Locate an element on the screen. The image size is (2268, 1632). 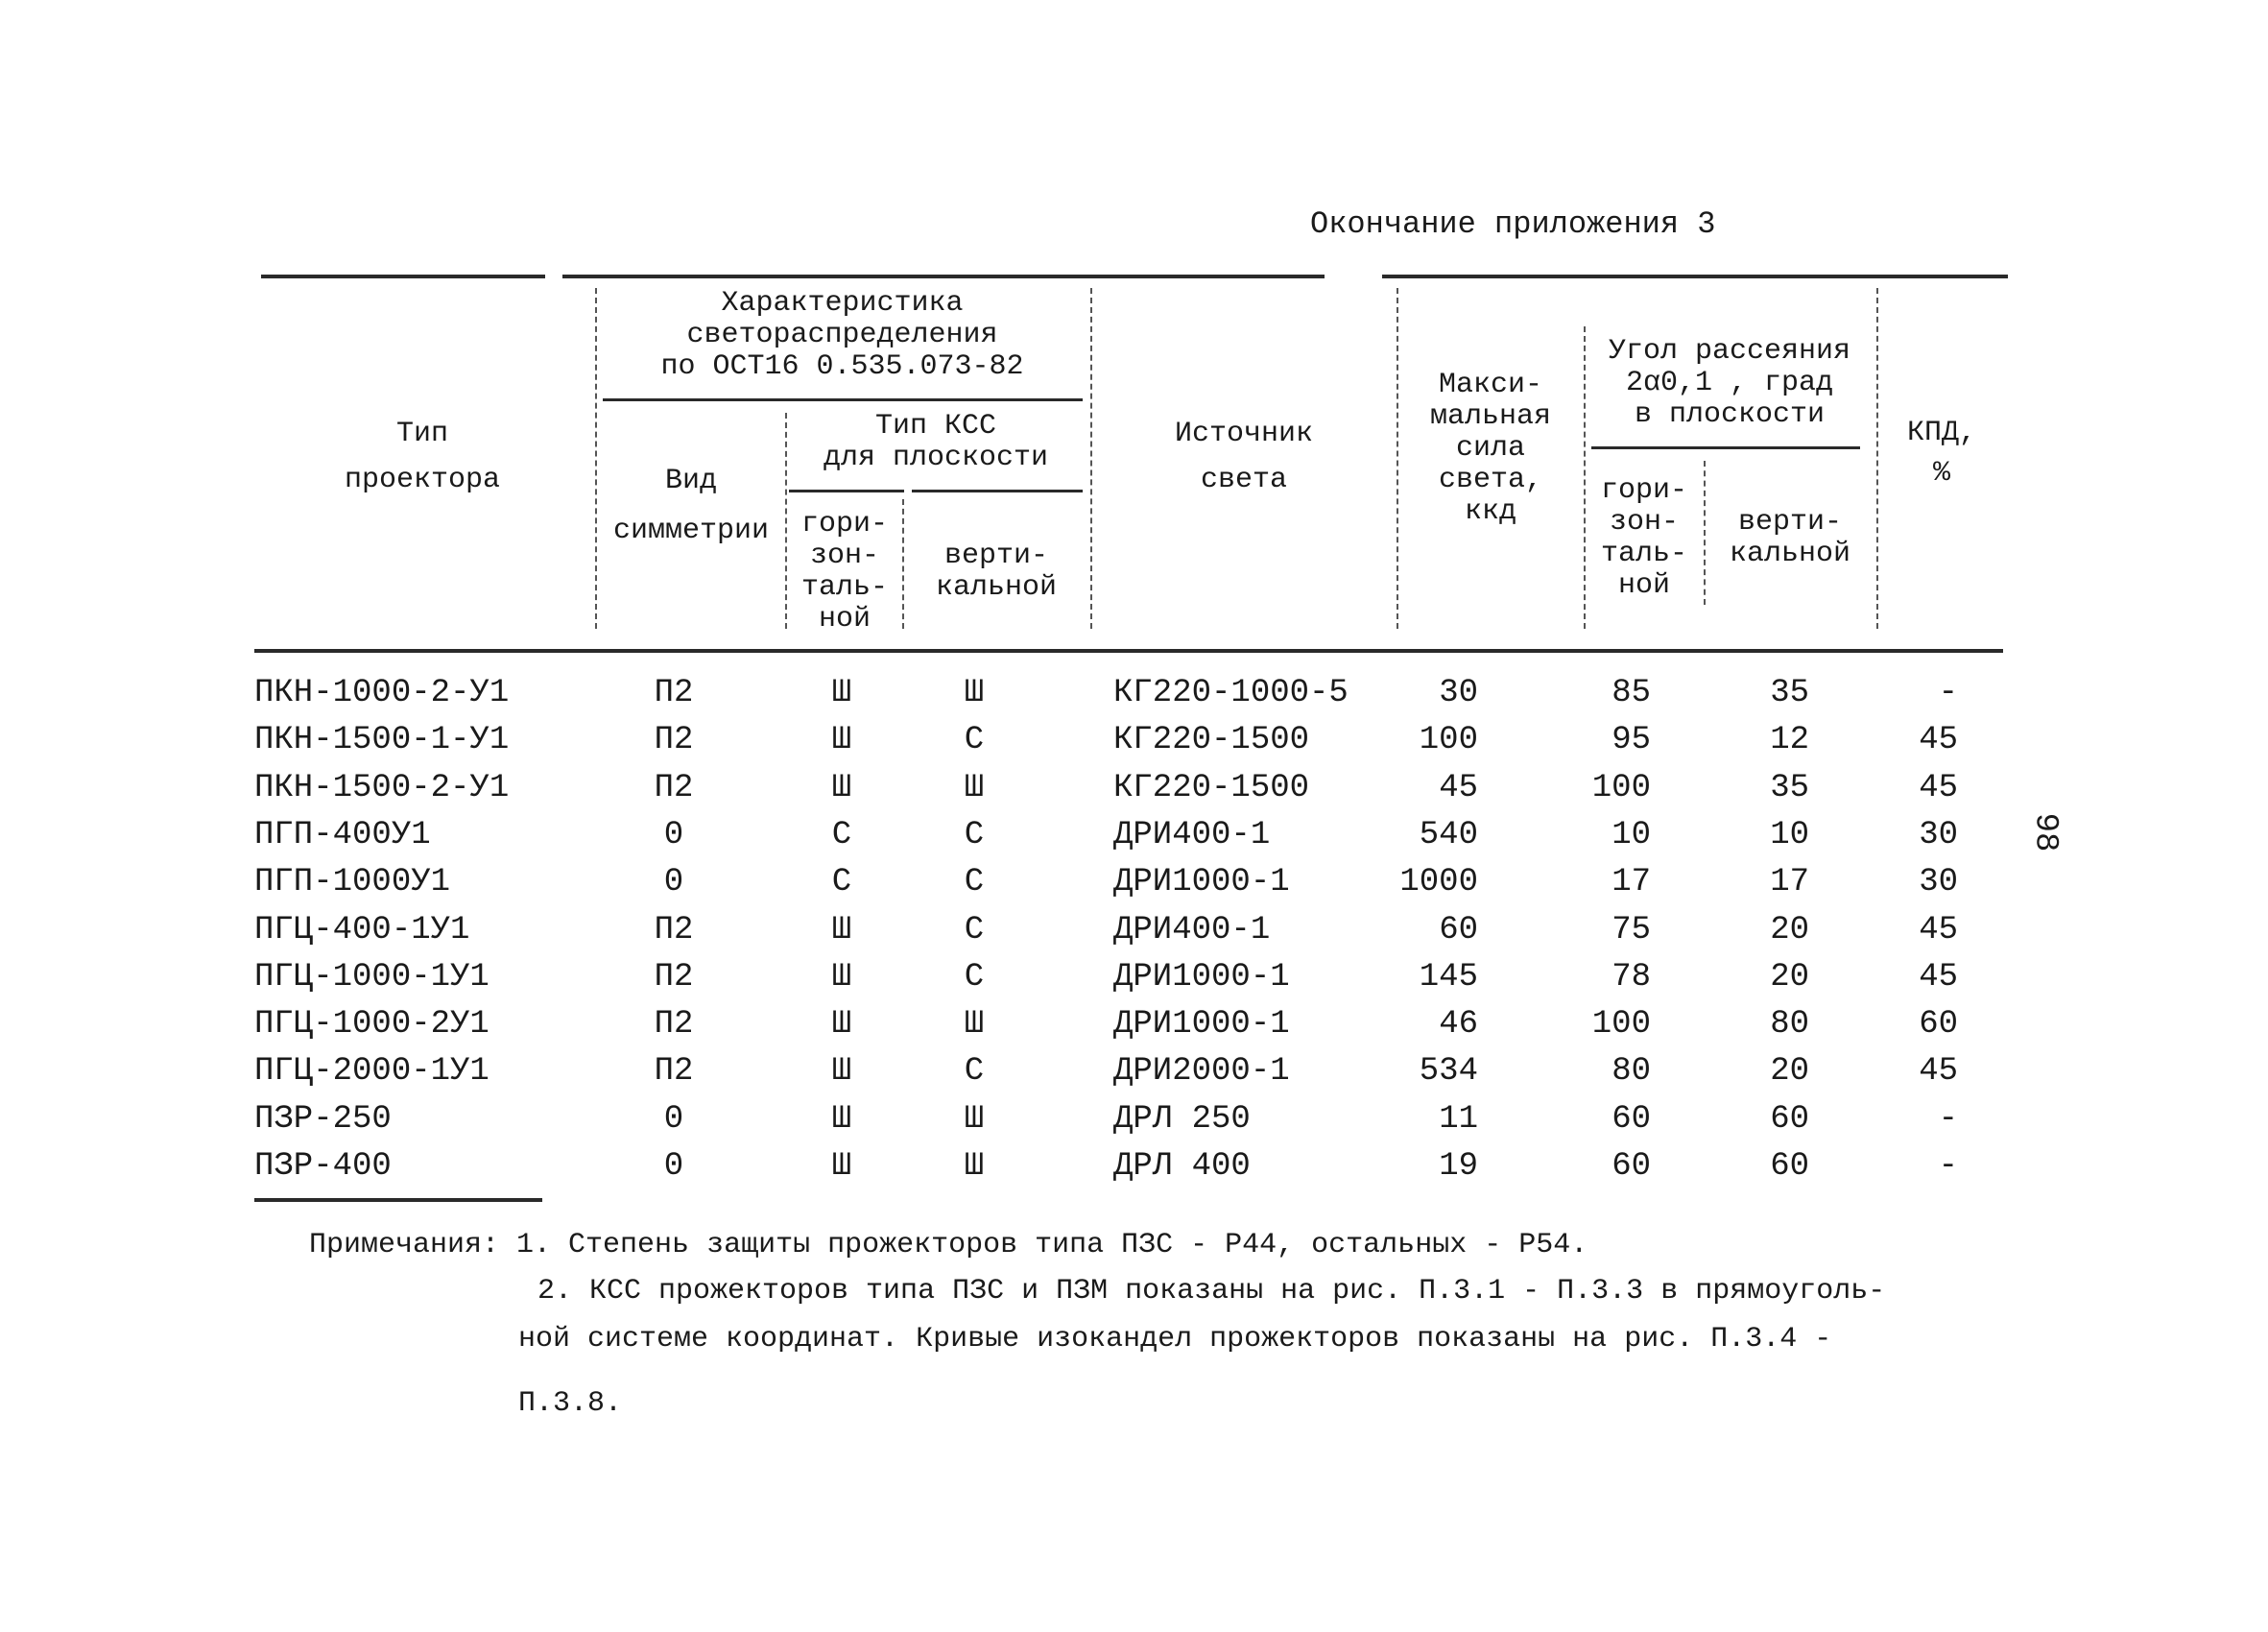
cell-source: ДРЛ 400 is located at coordinates (1182, 1166).